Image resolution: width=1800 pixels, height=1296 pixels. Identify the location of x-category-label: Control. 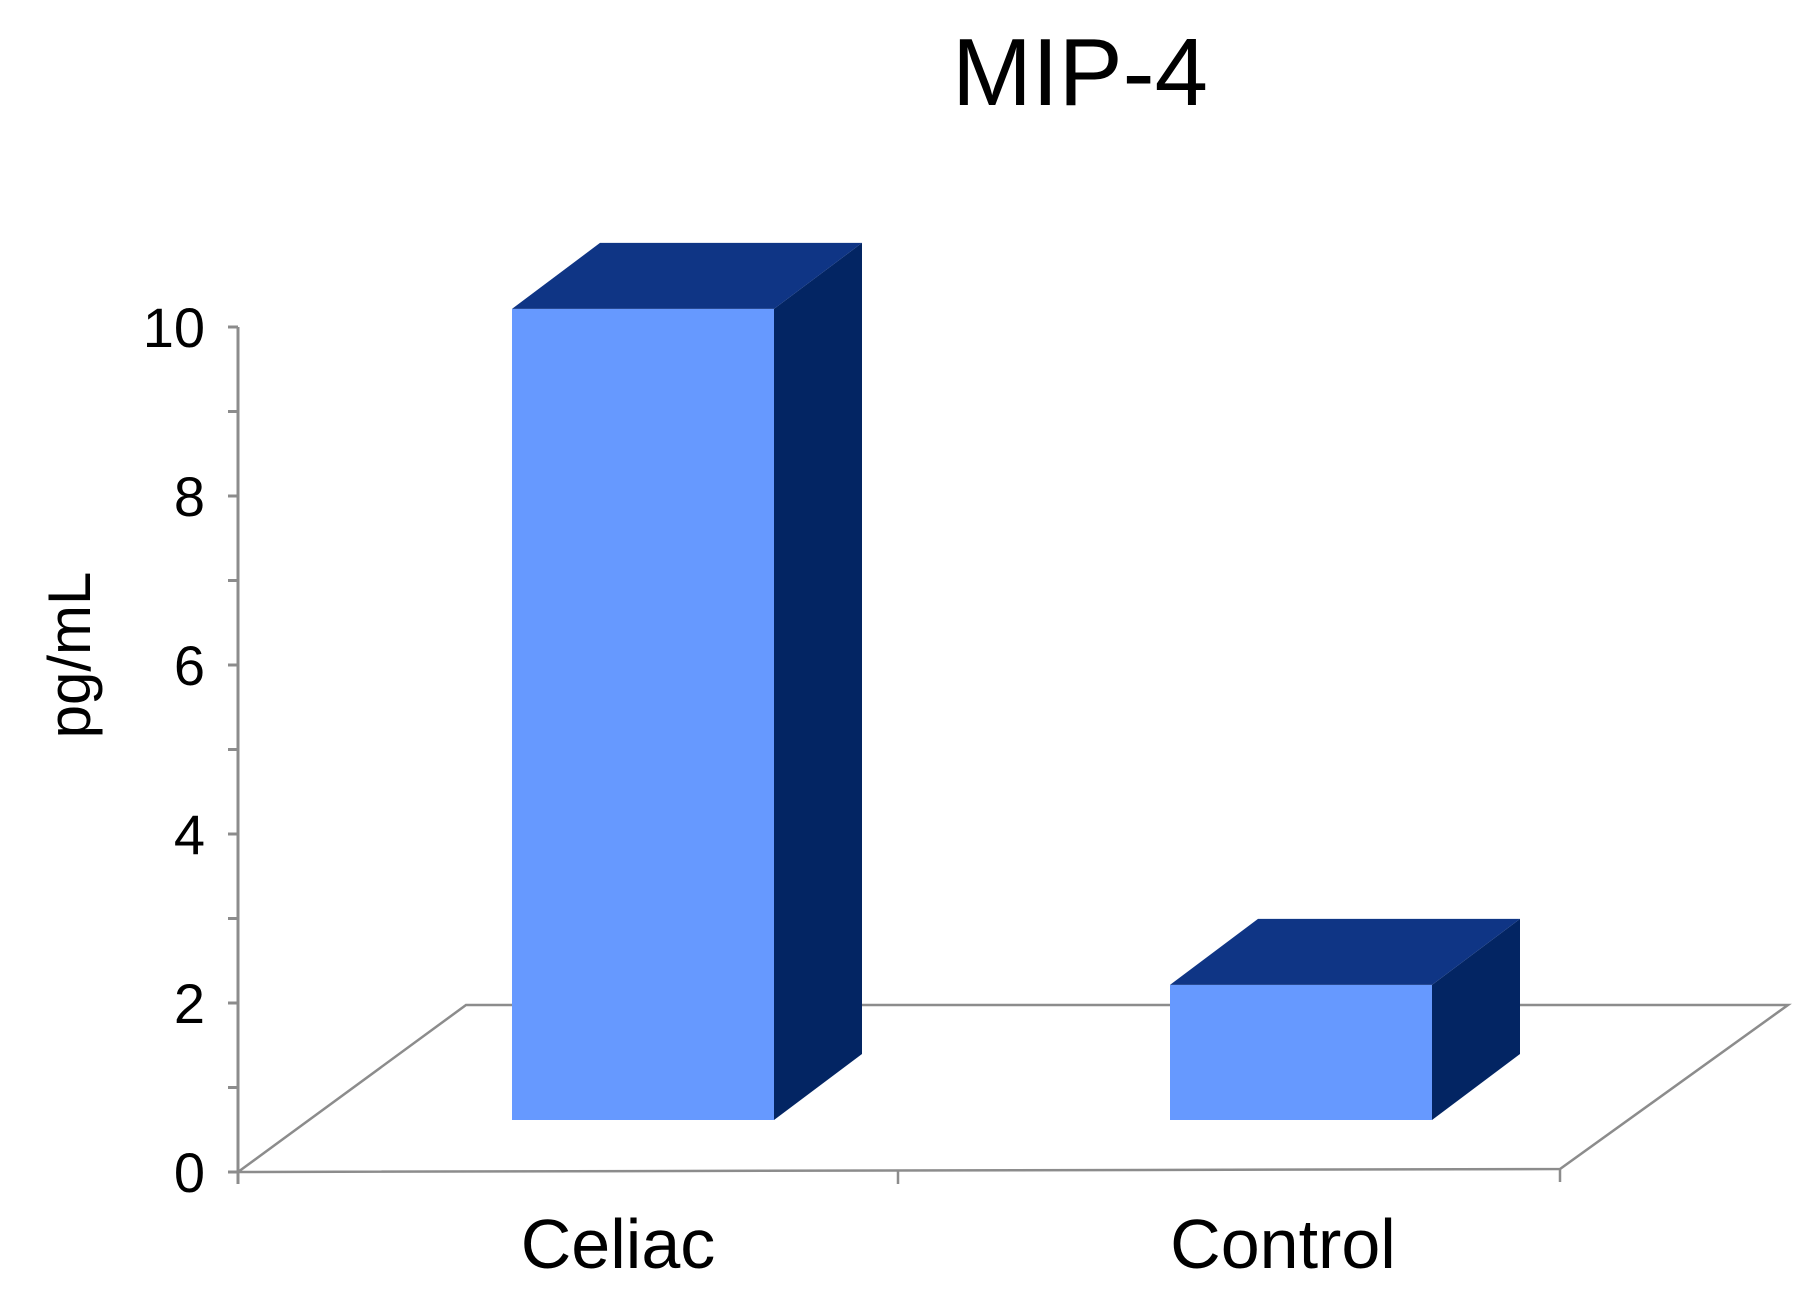
(1283, 1244).